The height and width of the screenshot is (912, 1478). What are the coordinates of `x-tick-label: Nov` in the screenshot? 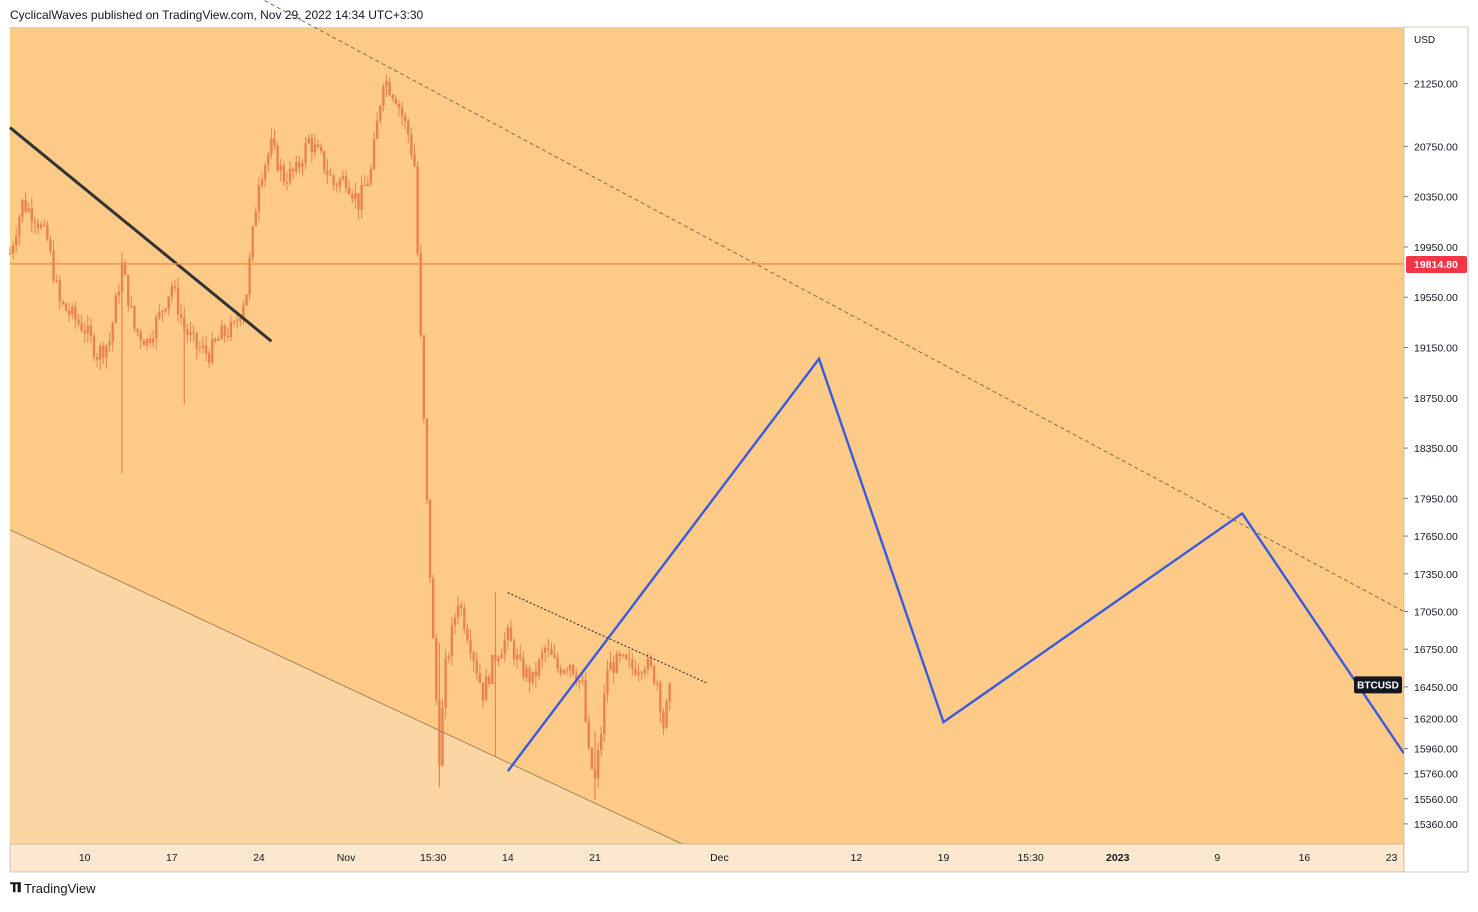 It's located at (346, 858).